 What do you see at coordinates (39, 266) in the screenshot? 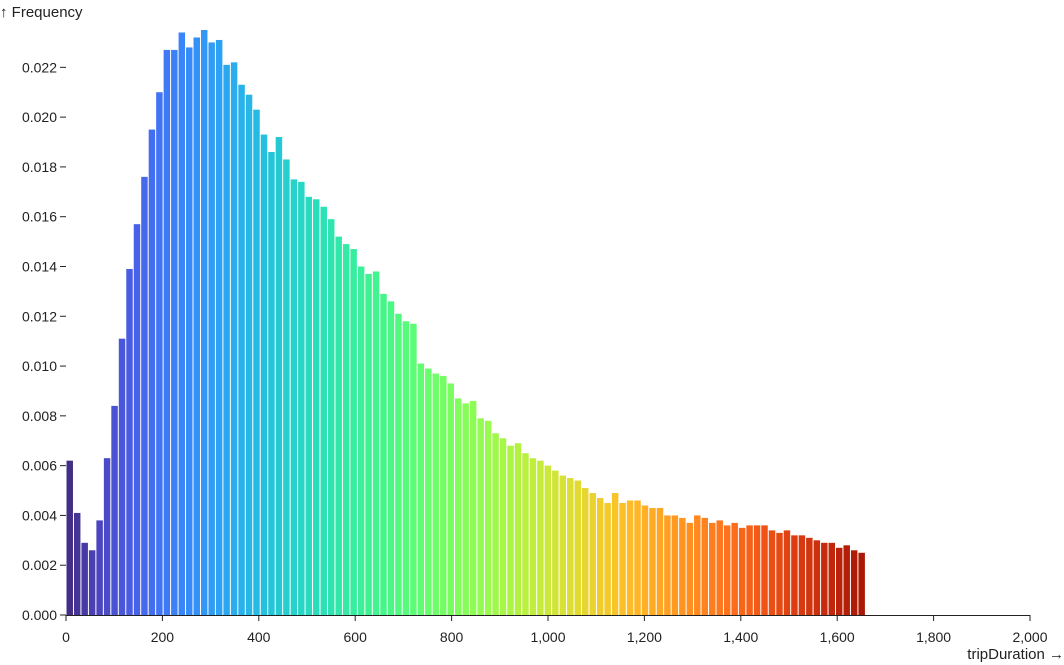
I see `y-tick-label: 0.014` at bounding box center [39, 266].